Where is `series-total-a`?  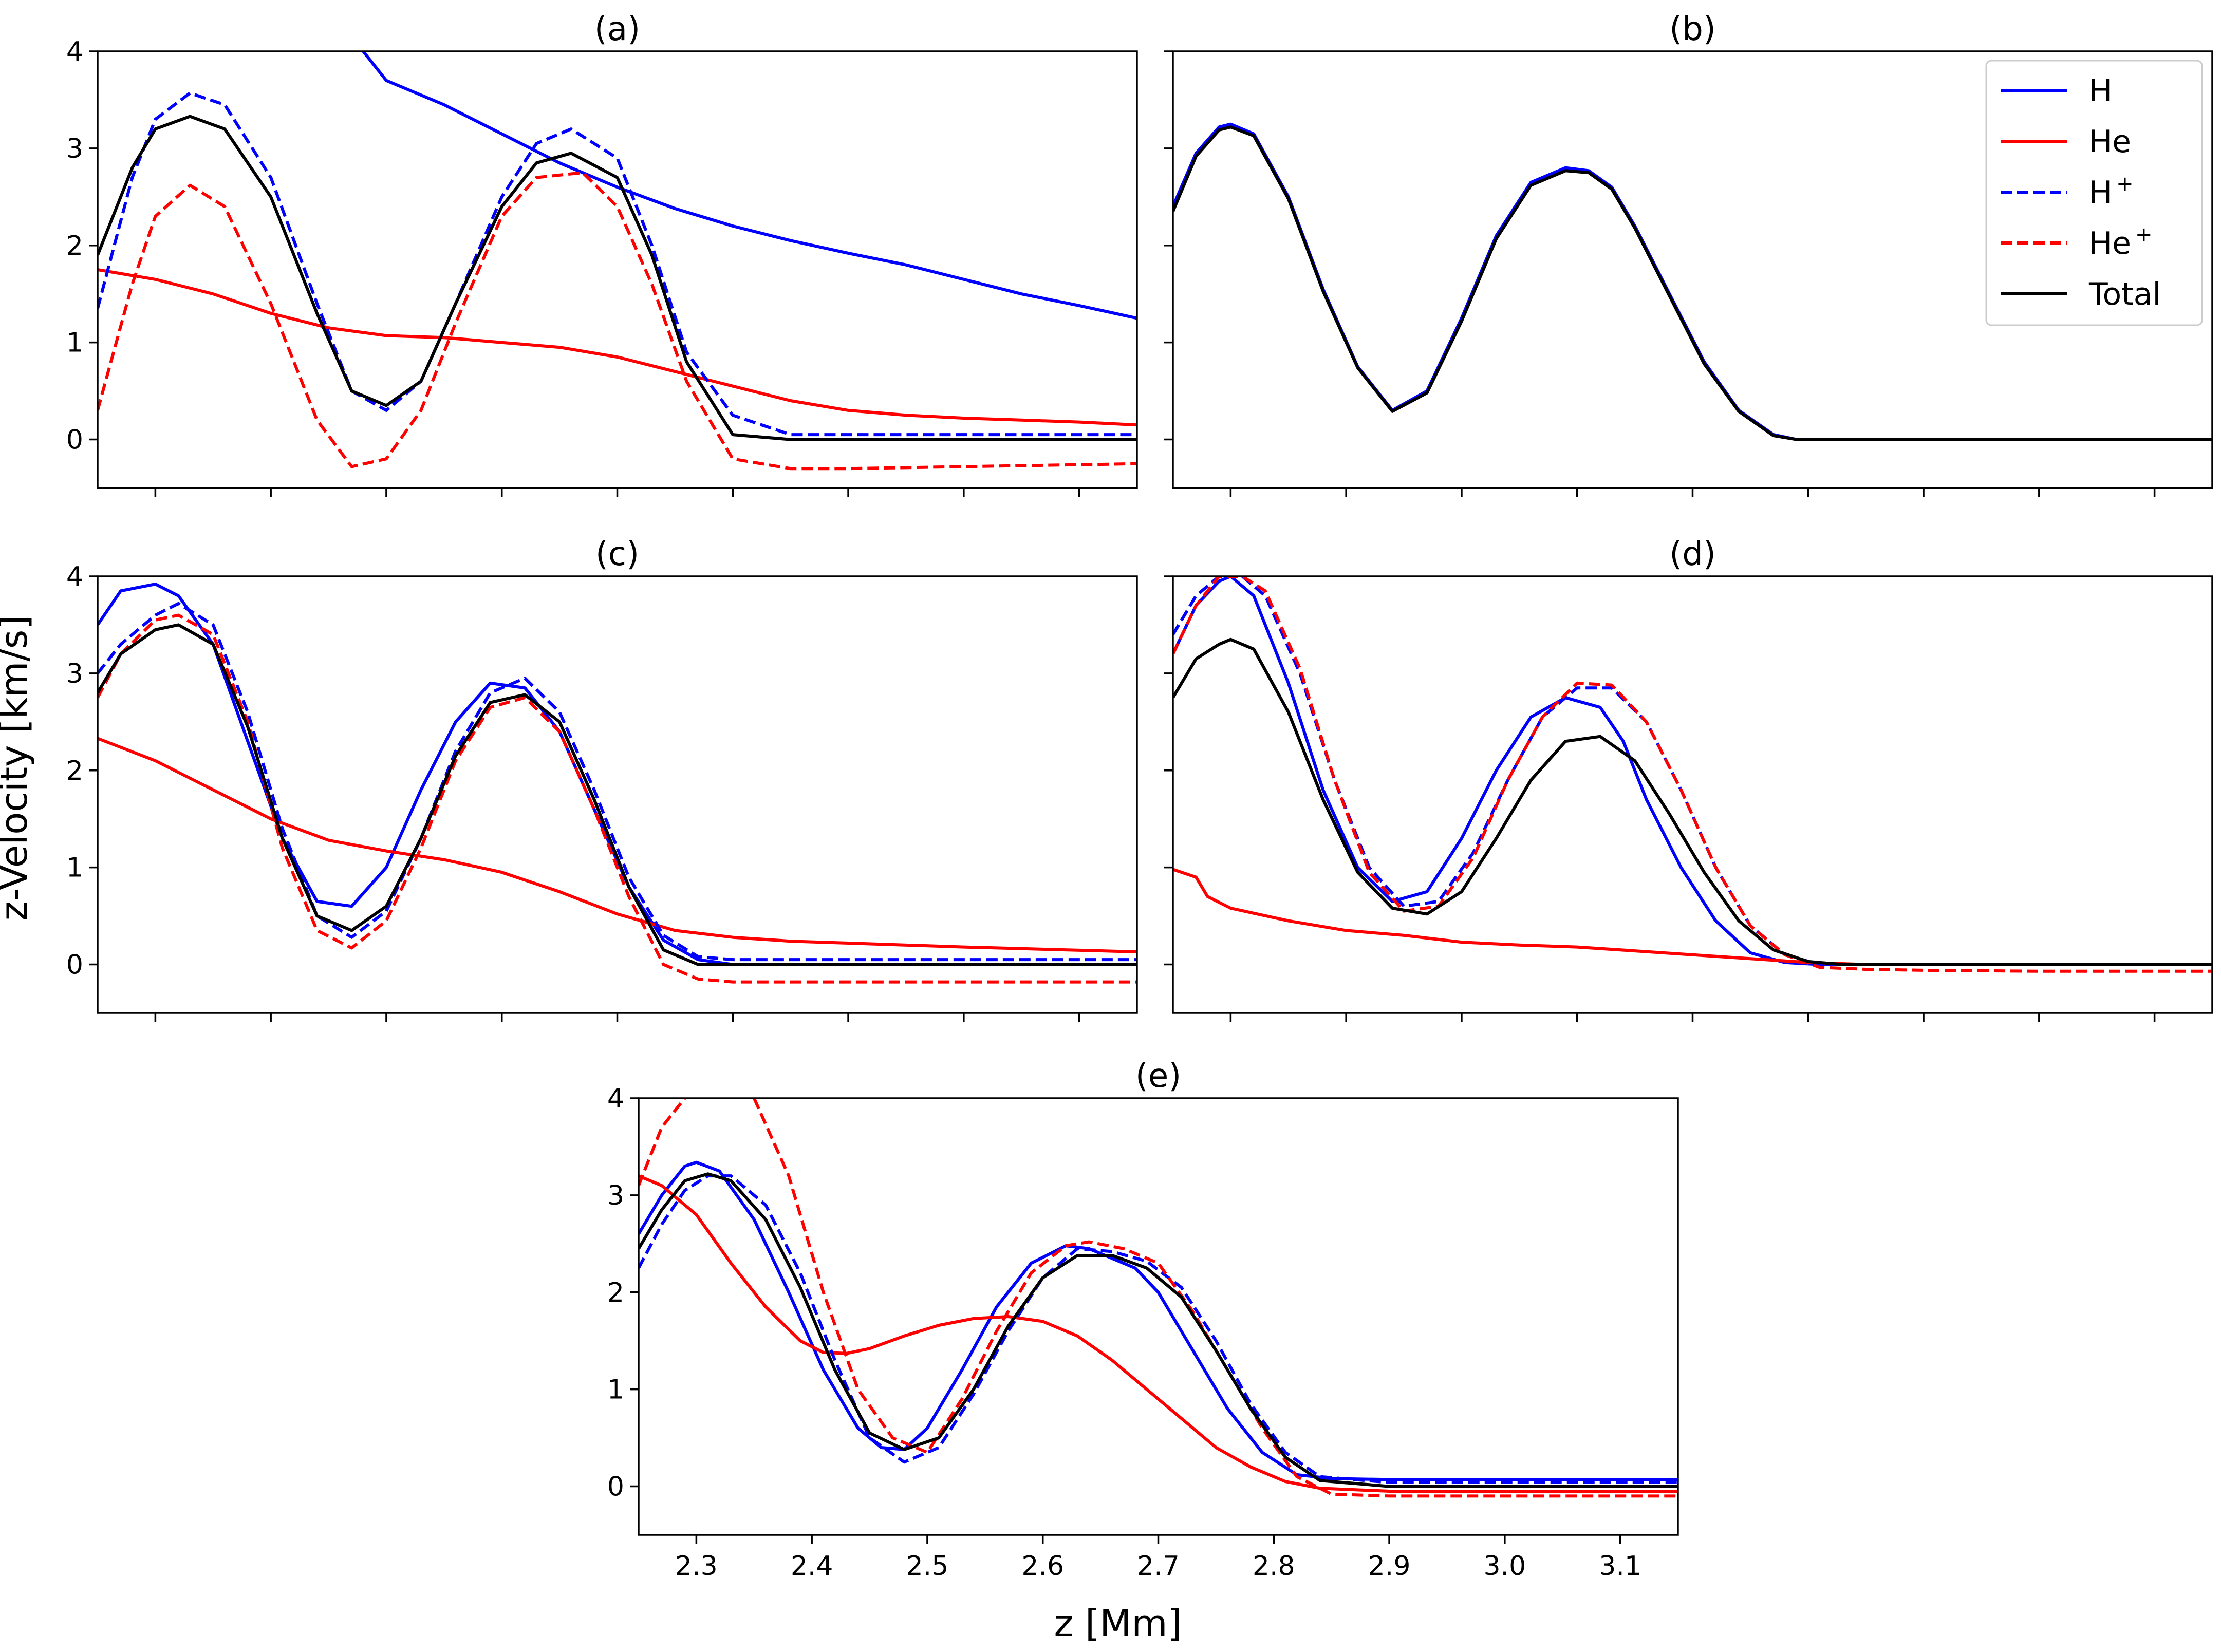 series-total-a is located at coordinates (617, 278).